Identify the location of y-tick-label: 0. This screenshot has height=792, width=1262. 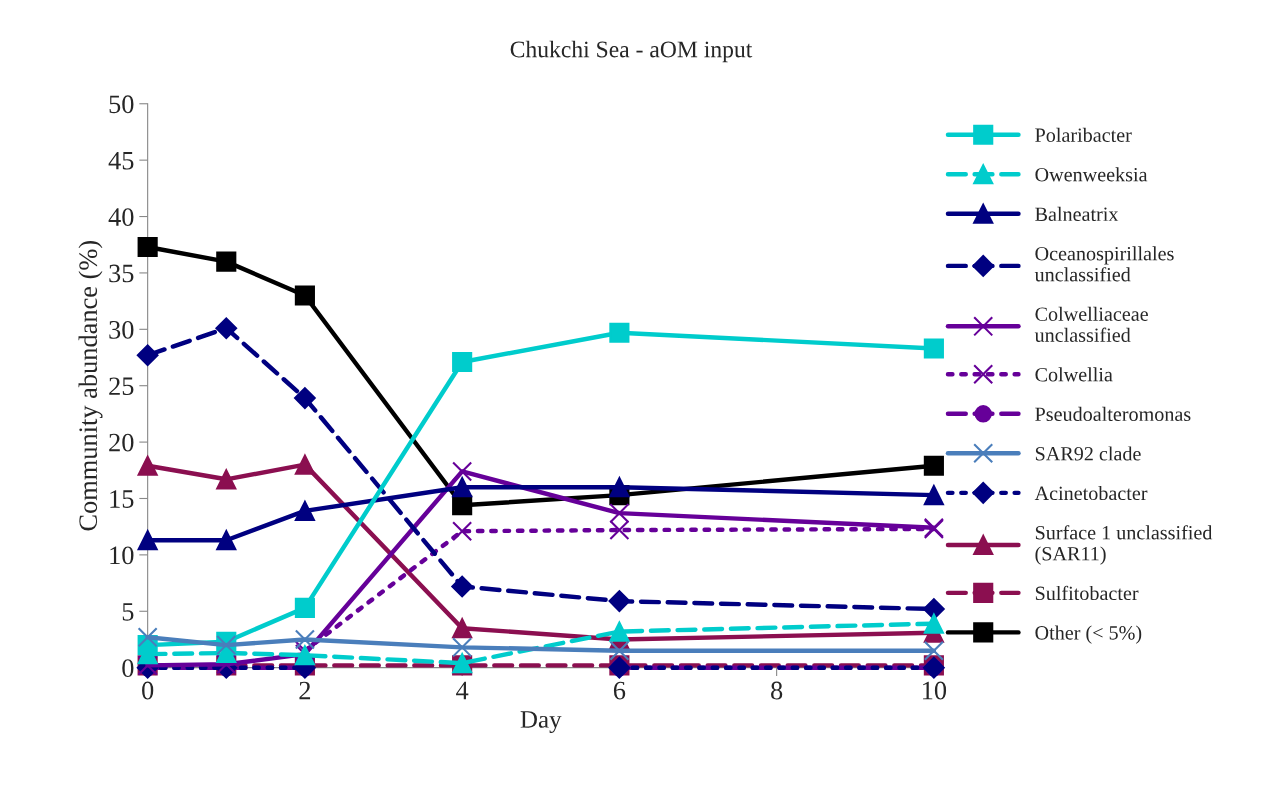
(128, 668).